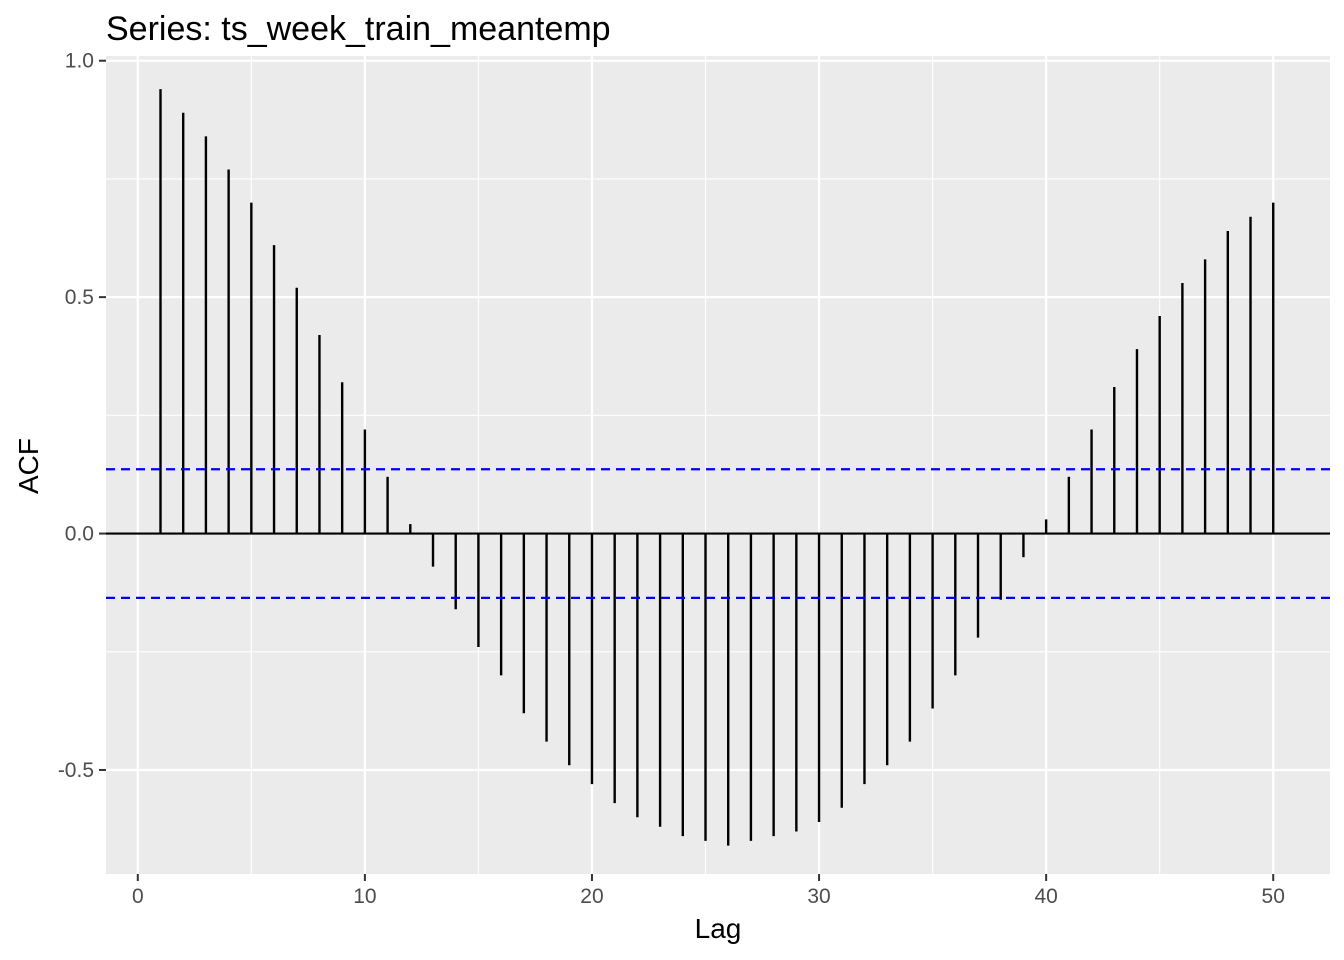 The height and width of the screenshot is (960, 1344). Describe the element at coordinates (79, 61) in the screenshot. I see `y-tick-label: 1.0` at that location.